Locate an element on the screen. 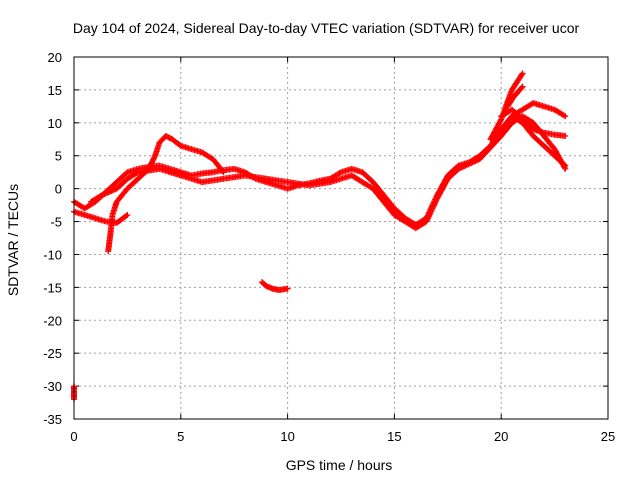 This screenshot has width=640, height=480. y-tick-label: 5 is located at coordinates (58, 156).